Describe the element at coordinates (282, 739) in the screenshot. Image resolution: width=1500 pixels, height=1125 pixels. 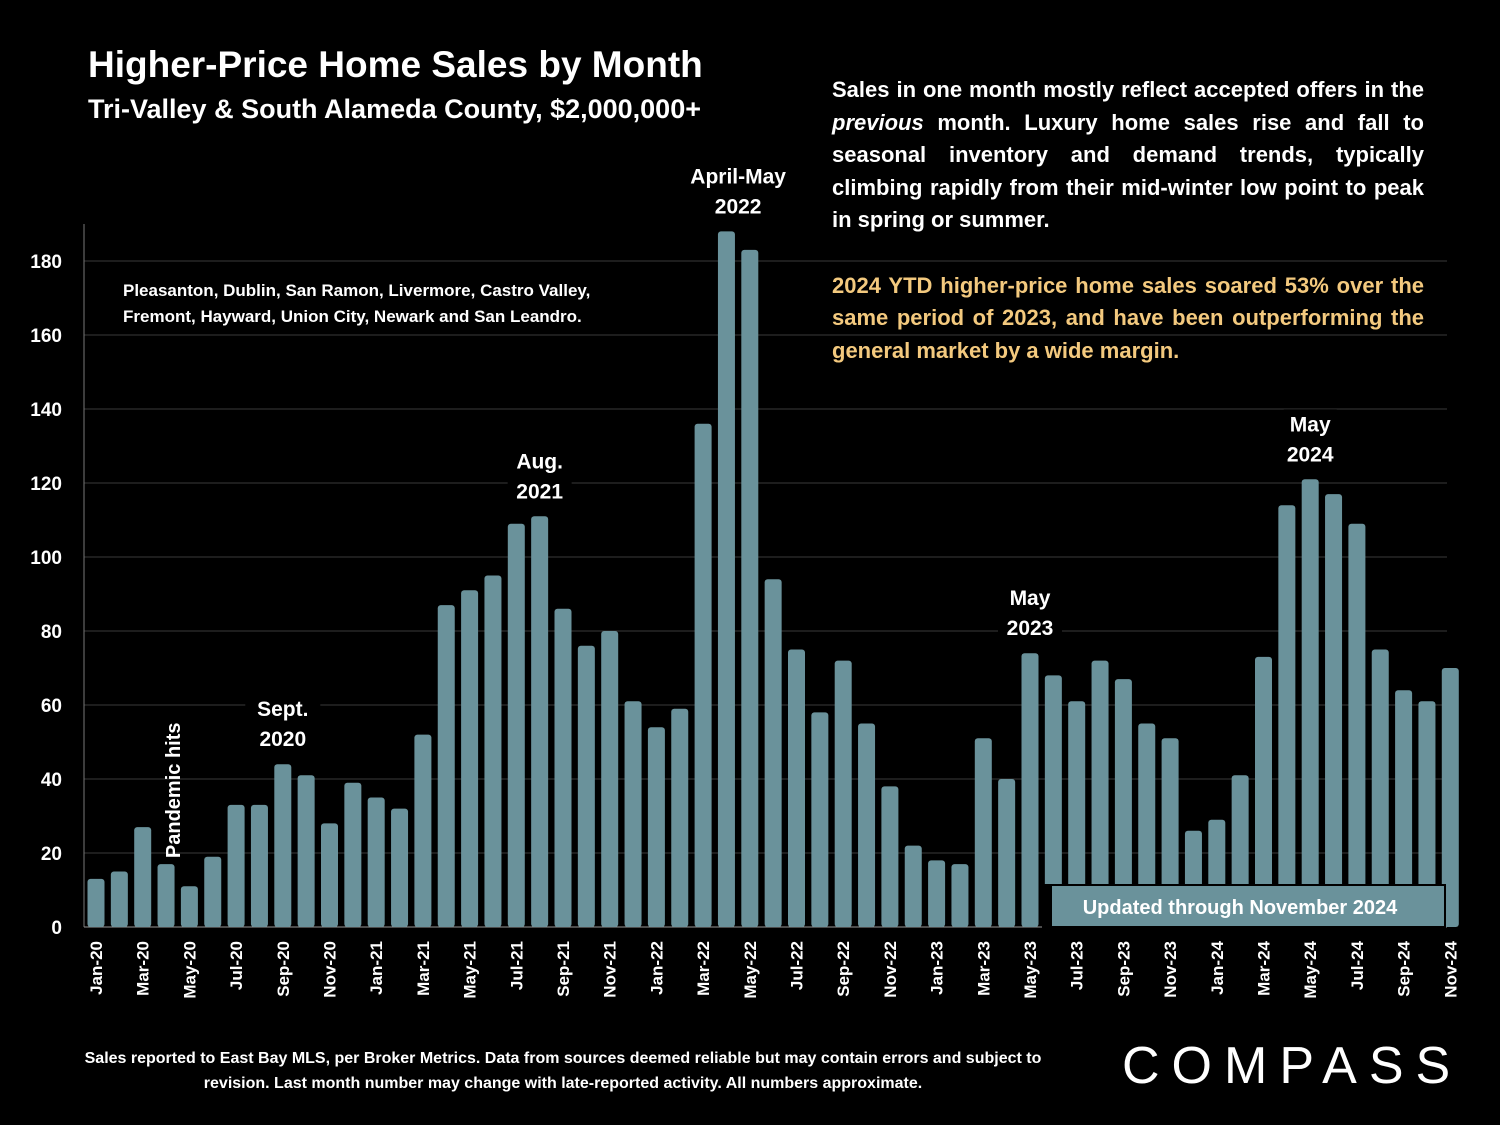
I see `annotation-label: 2020` at that location.